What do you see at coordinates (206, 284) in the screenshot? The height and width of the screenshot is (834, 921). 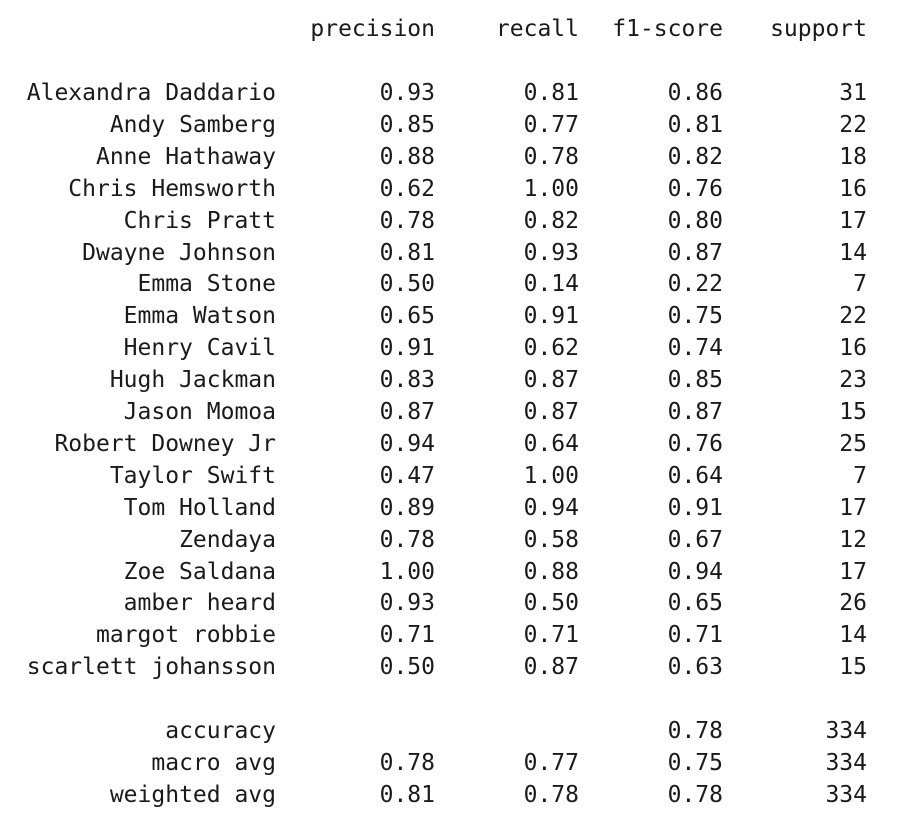 I see `row-label: Emma Stone` at bounding box center [206, 284].